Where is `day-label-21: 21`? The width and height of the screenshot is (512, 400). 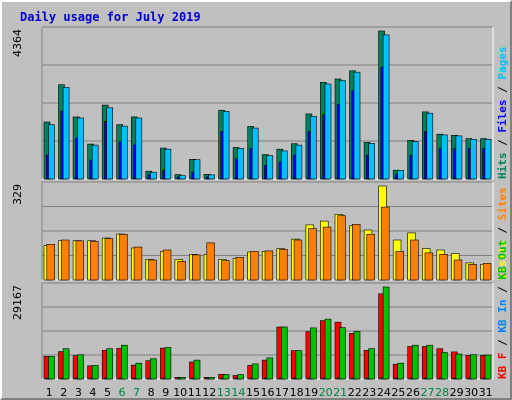 day-label-21: 21 is located at coordinates (340, 392).